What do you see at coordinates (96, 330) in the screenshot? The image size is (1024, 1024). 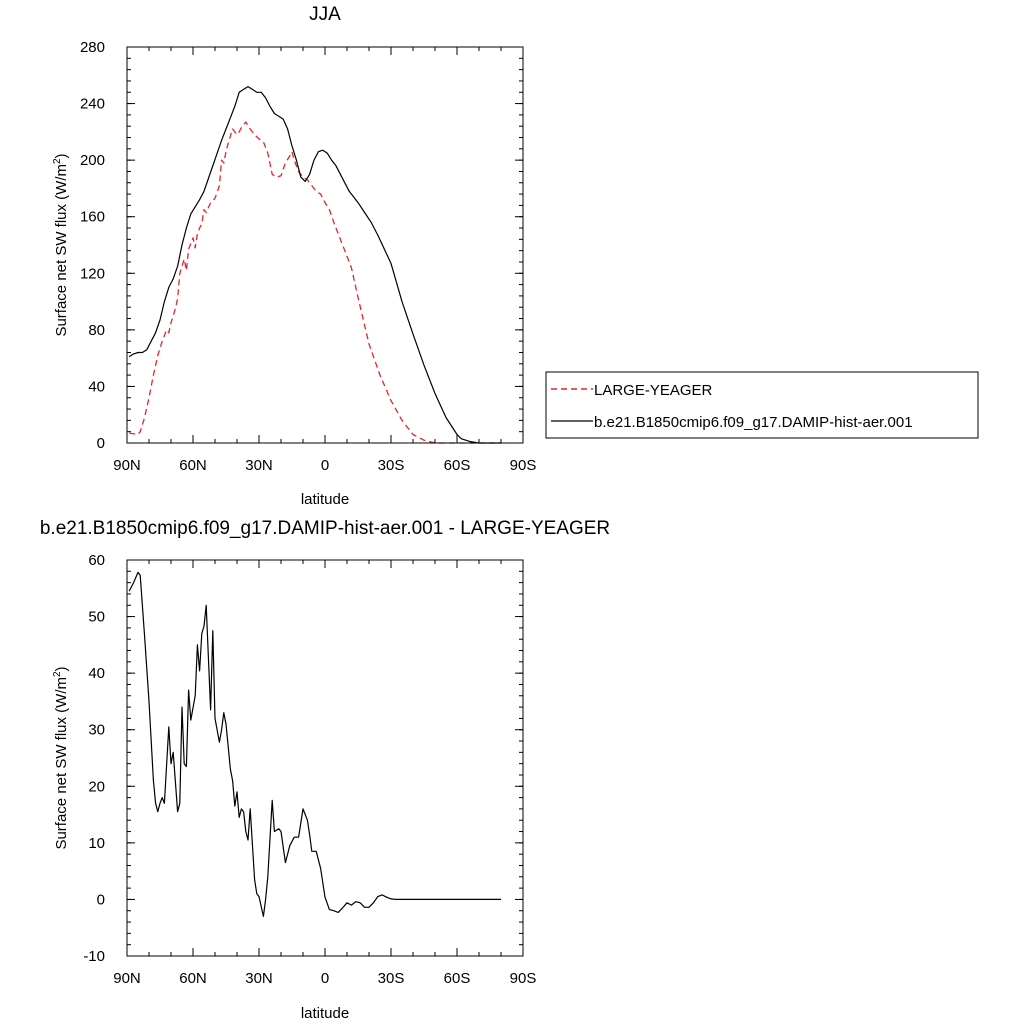 I see `y-tick-label: 80` at bounding box center [96, 330].